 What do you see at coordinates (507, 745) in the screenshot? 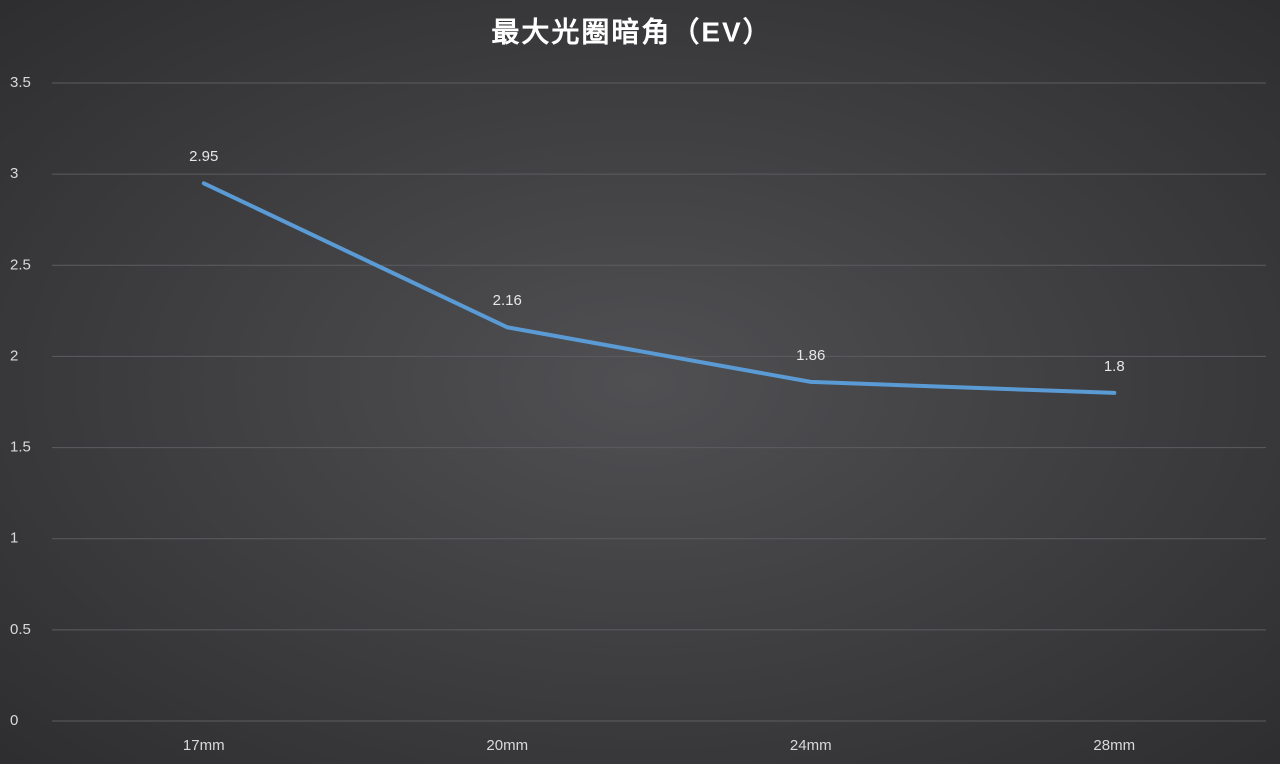
I see `x-tick-label: 20mm` at bounding box center [507, 745].